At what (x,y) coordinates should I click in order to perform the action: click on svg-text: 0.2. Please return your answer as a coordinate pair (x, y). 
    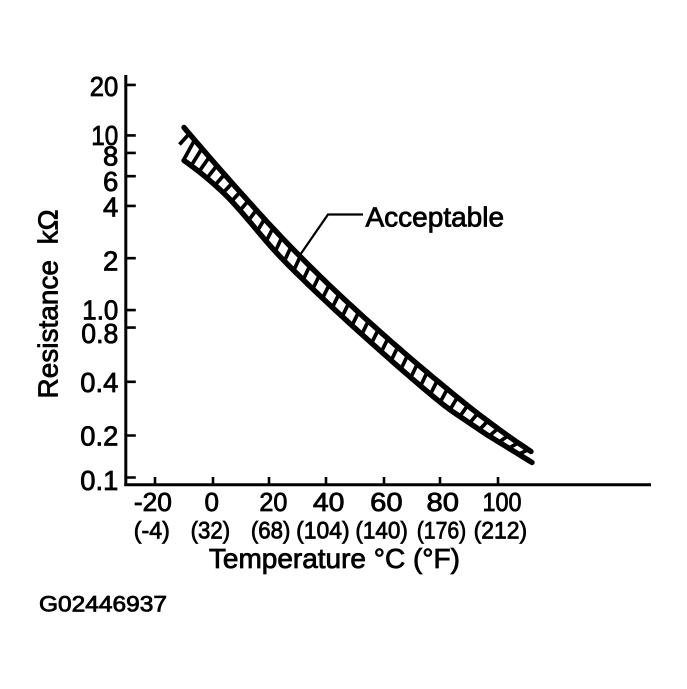
    Looking at the image, I should click on (99, 435).